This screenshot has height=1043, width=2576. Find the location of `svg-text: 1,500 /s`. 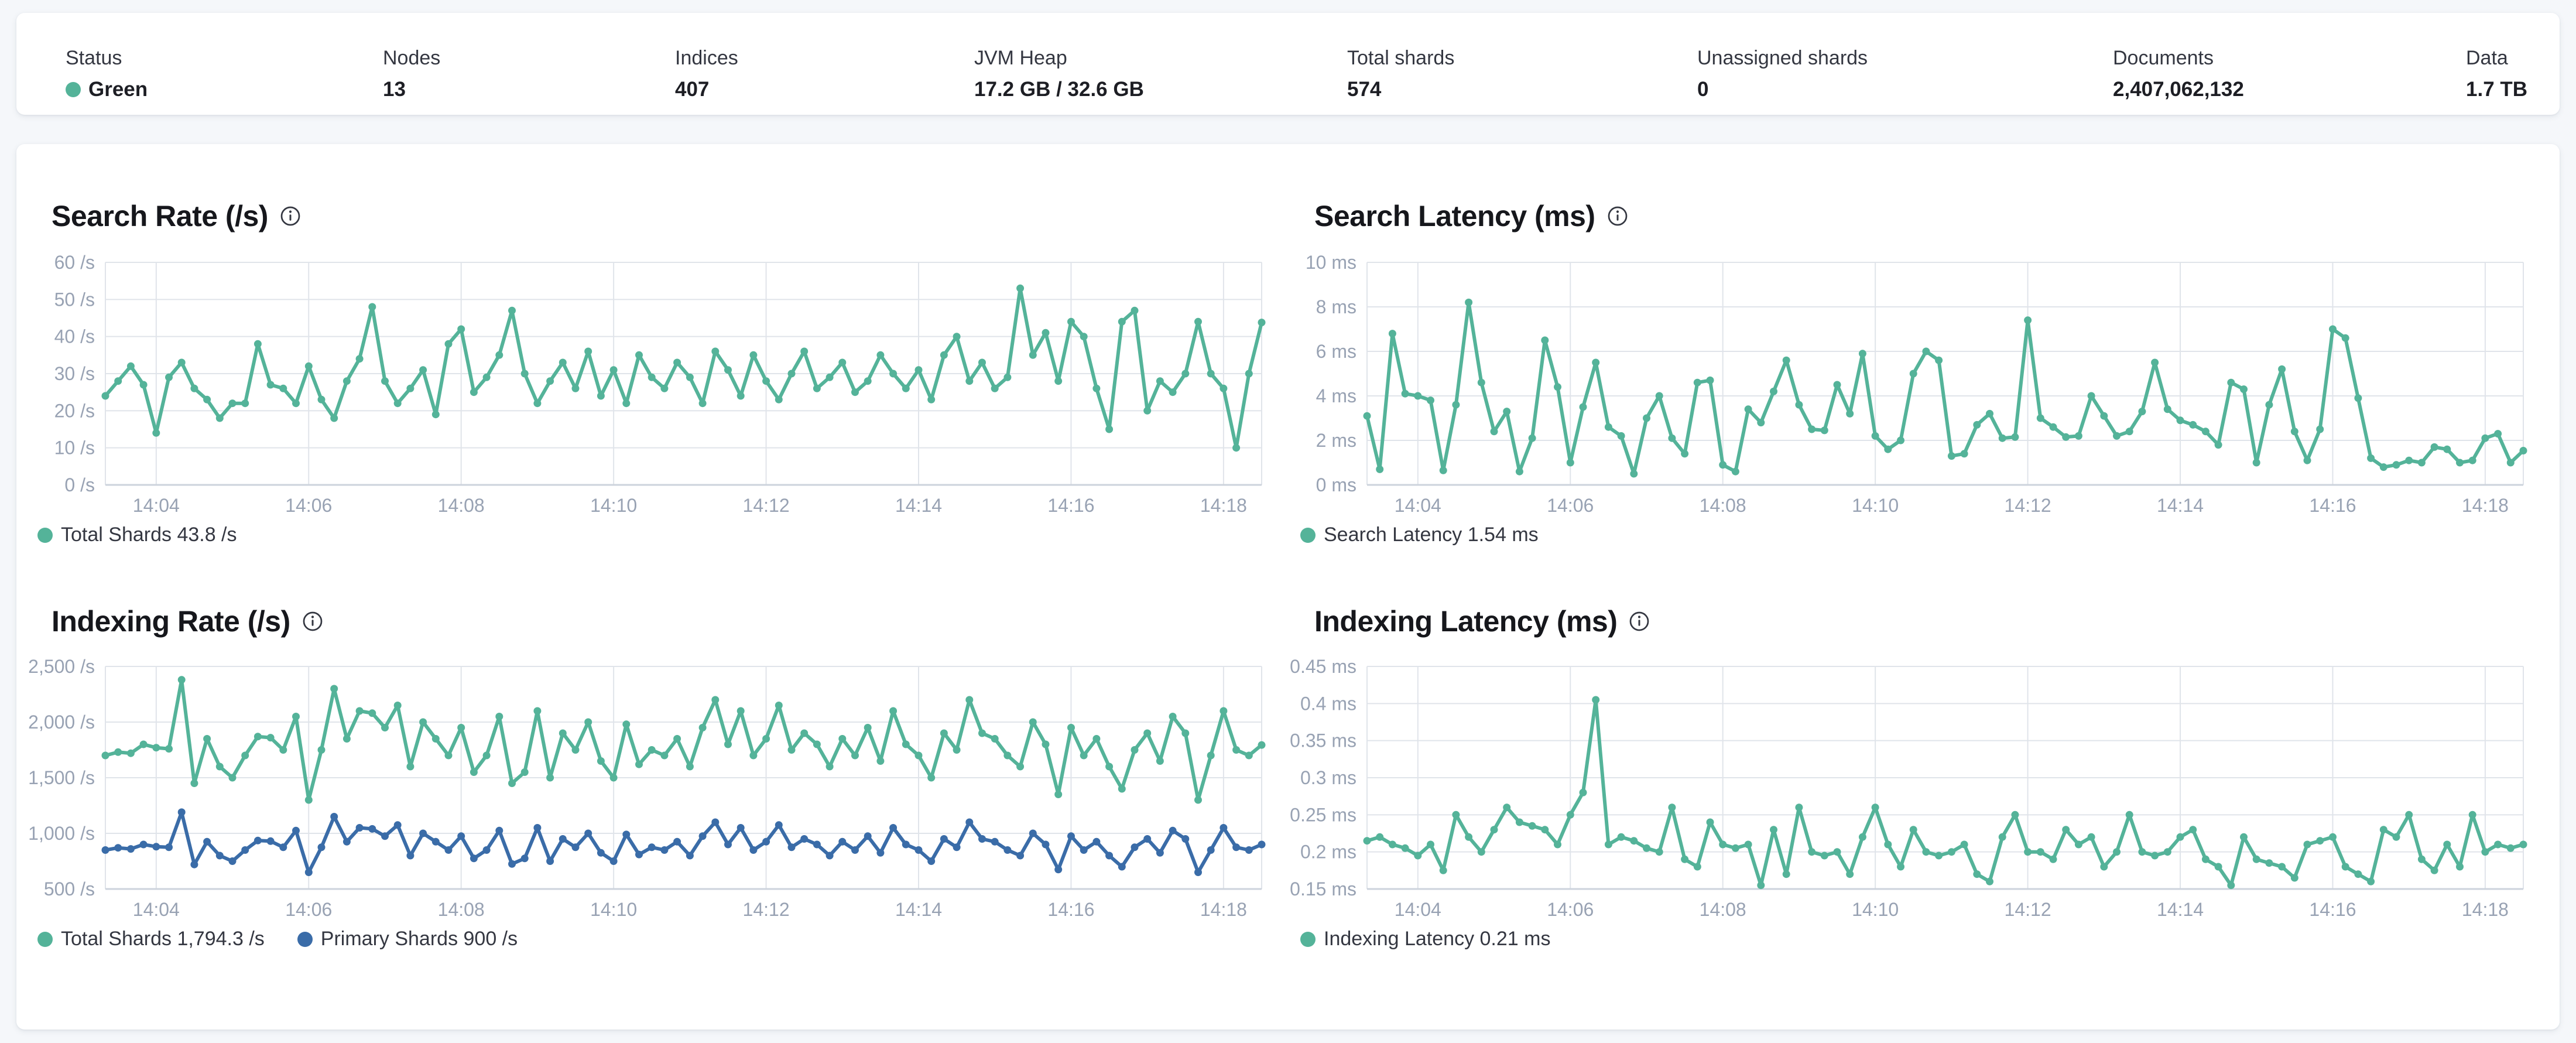

svg-text: 1,500 /s is located at coordinates (61, 777).